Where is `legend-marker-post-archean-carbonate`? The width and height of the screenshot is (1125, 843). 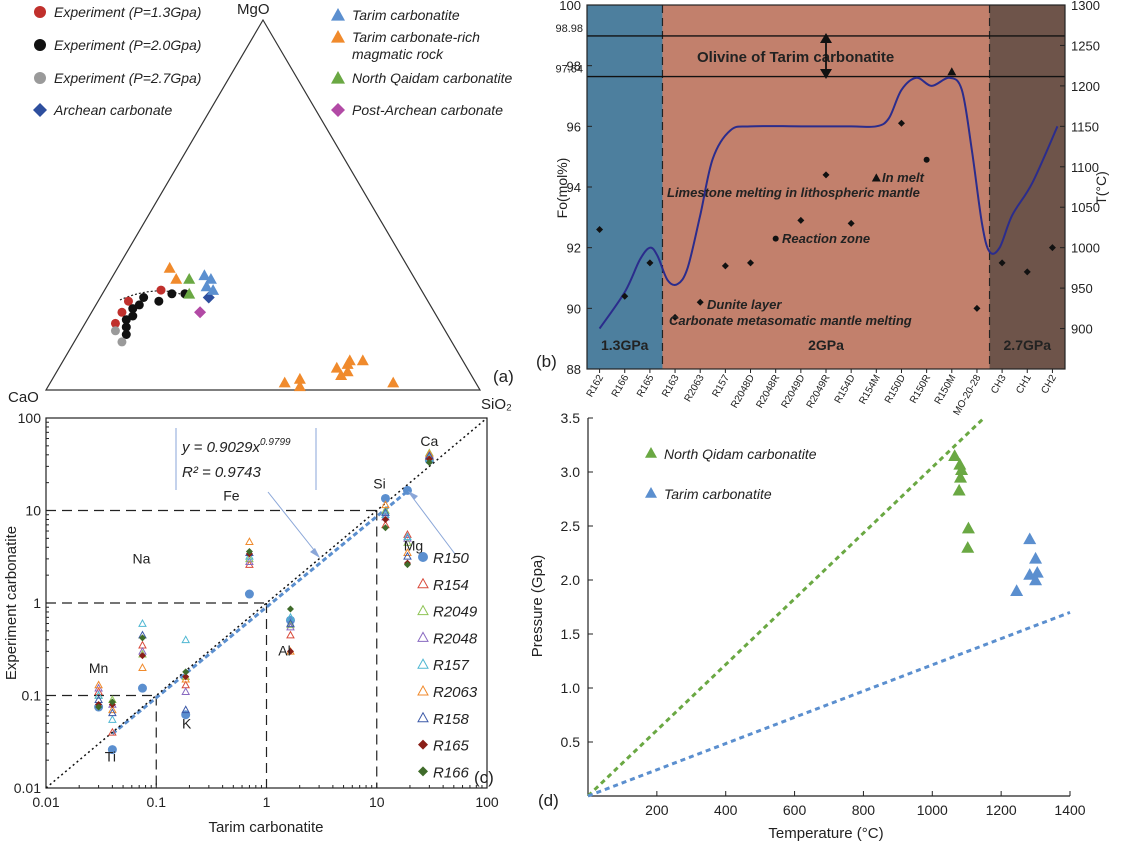 legend-marker-post-archean-carbonate is located at coordinates (338, 110).